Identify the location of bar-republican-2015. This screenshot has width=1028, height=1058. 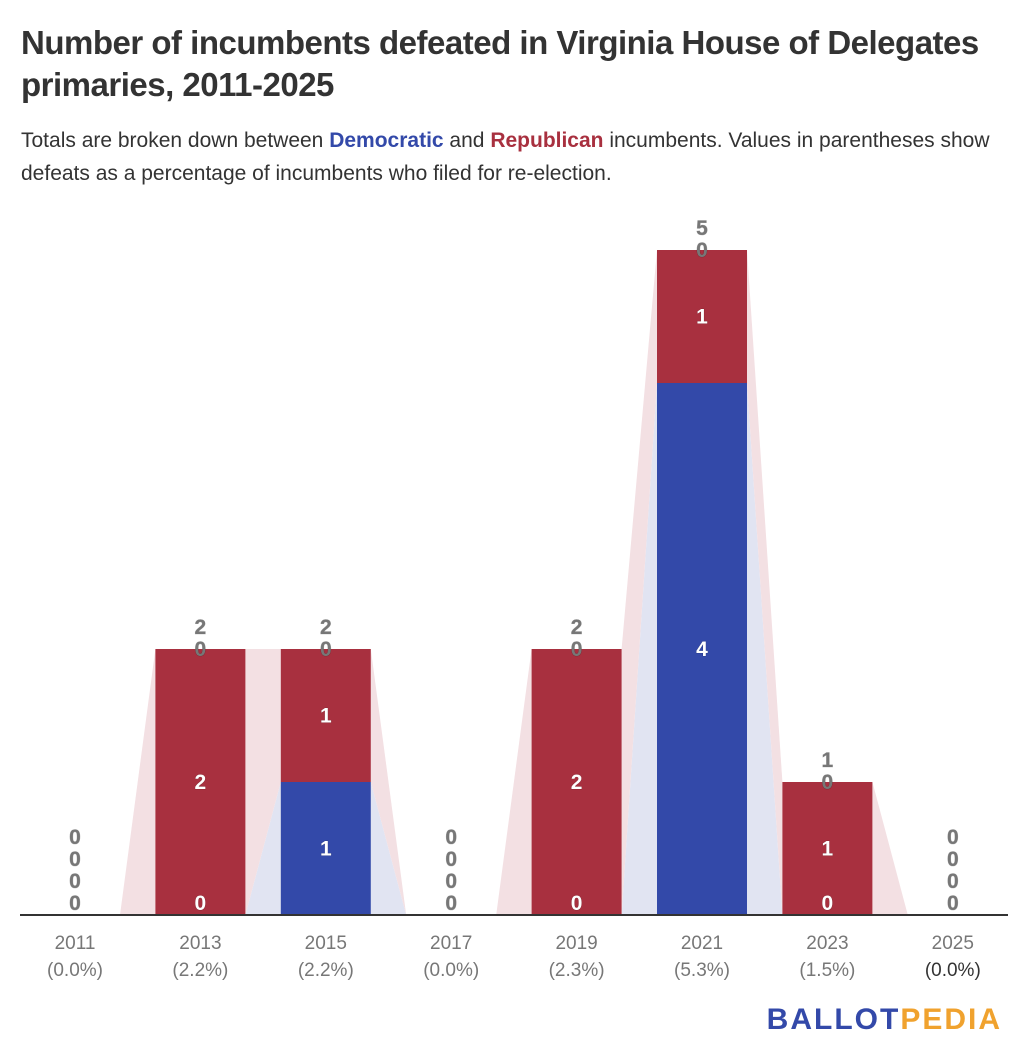
(325, 715).